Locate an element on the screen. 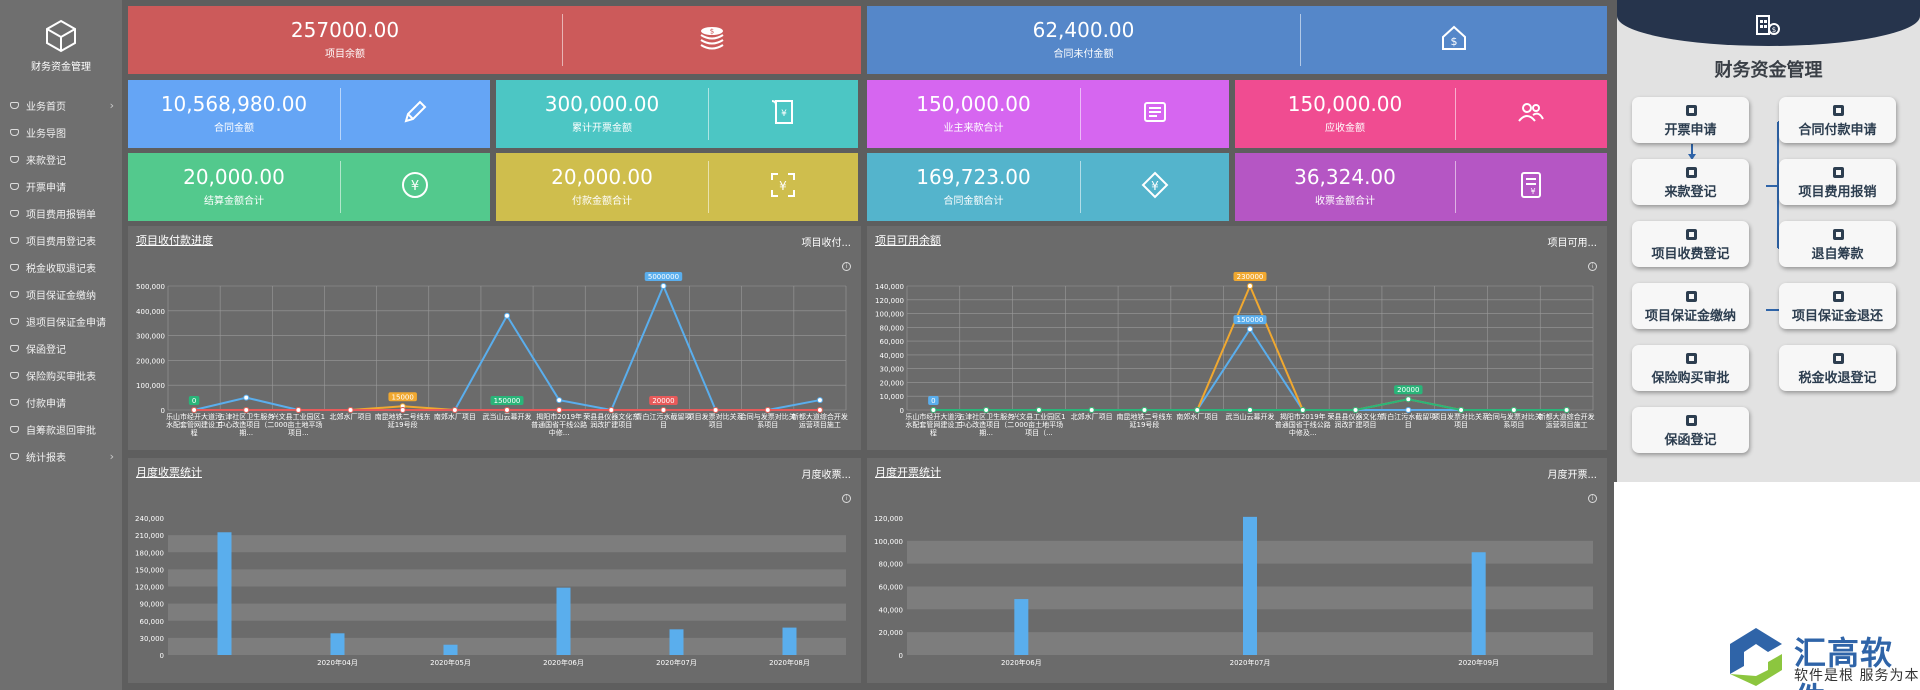  kpi-card: 10,568,980.00 合同金额 is located at coordinates (309, 114).